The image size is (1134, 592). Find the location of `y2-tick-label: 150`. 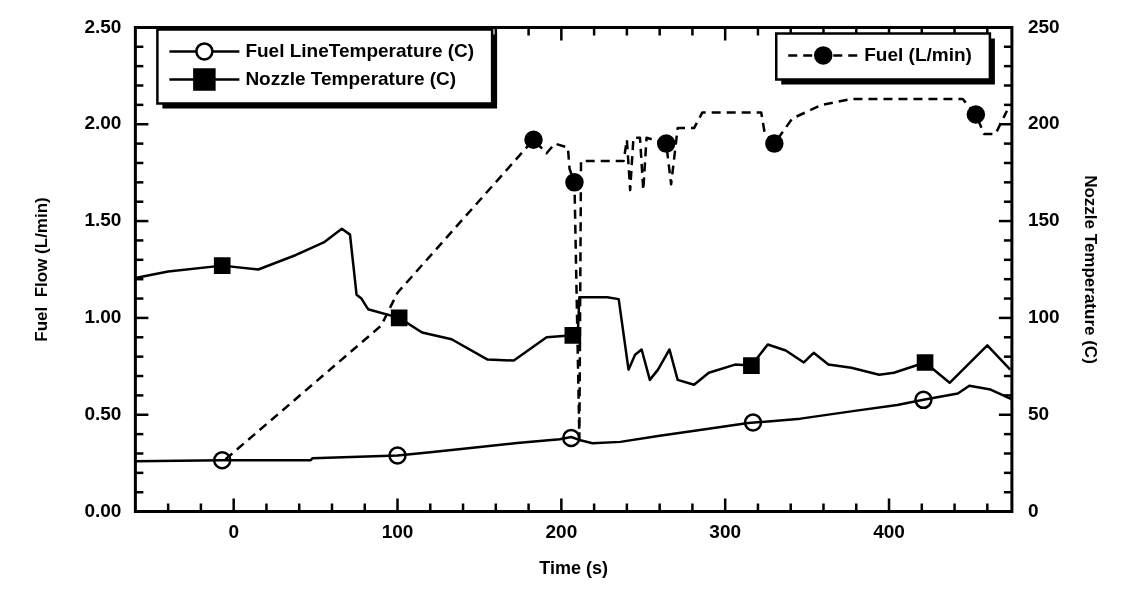

y2-tick-label: 150 is located at coordinates (1043, 220).